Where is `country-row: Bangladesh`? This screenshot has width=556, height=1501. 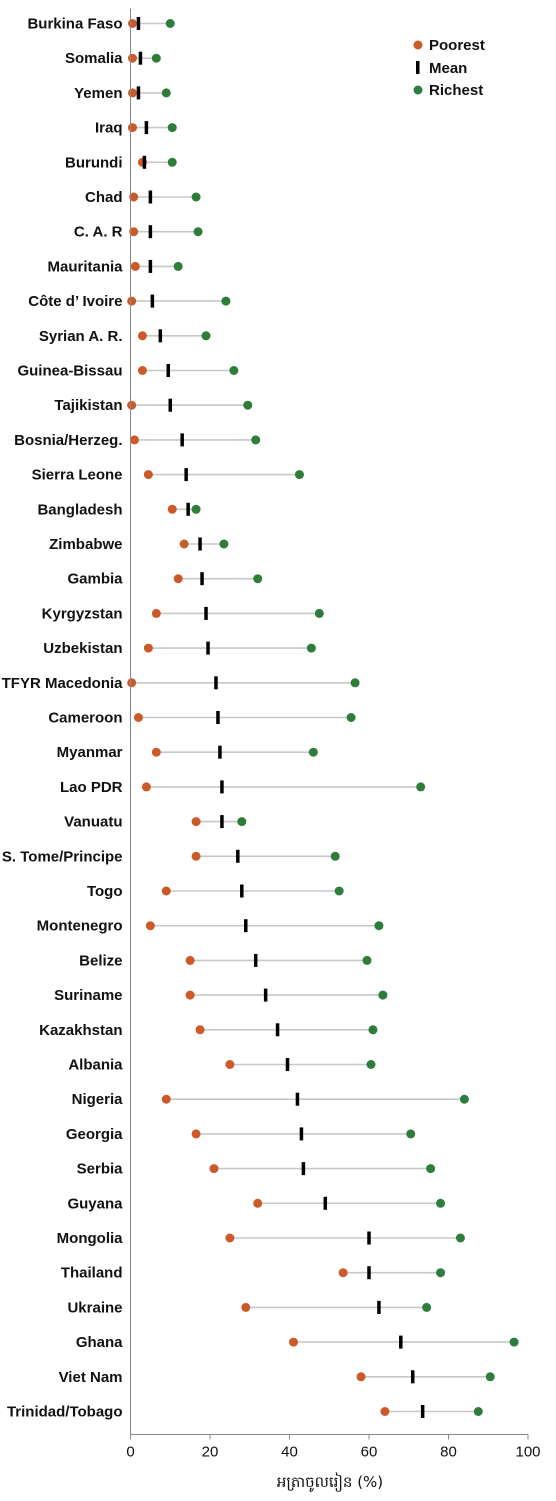
country-row: Bangladesh is located at coordinates (119, 509).